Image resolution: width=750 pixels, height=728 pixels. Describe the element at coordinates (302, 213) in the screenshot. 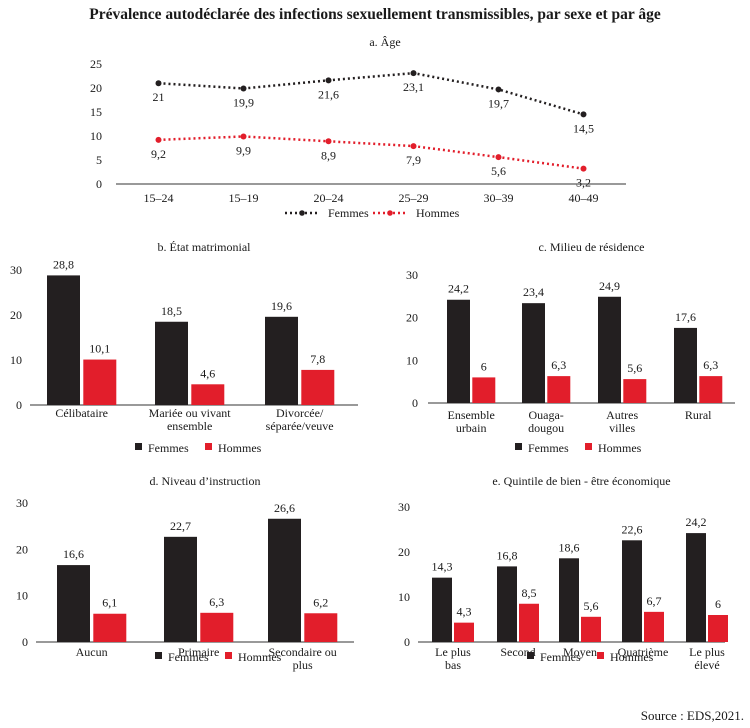

I see `legend-femmes-marker` at that location.